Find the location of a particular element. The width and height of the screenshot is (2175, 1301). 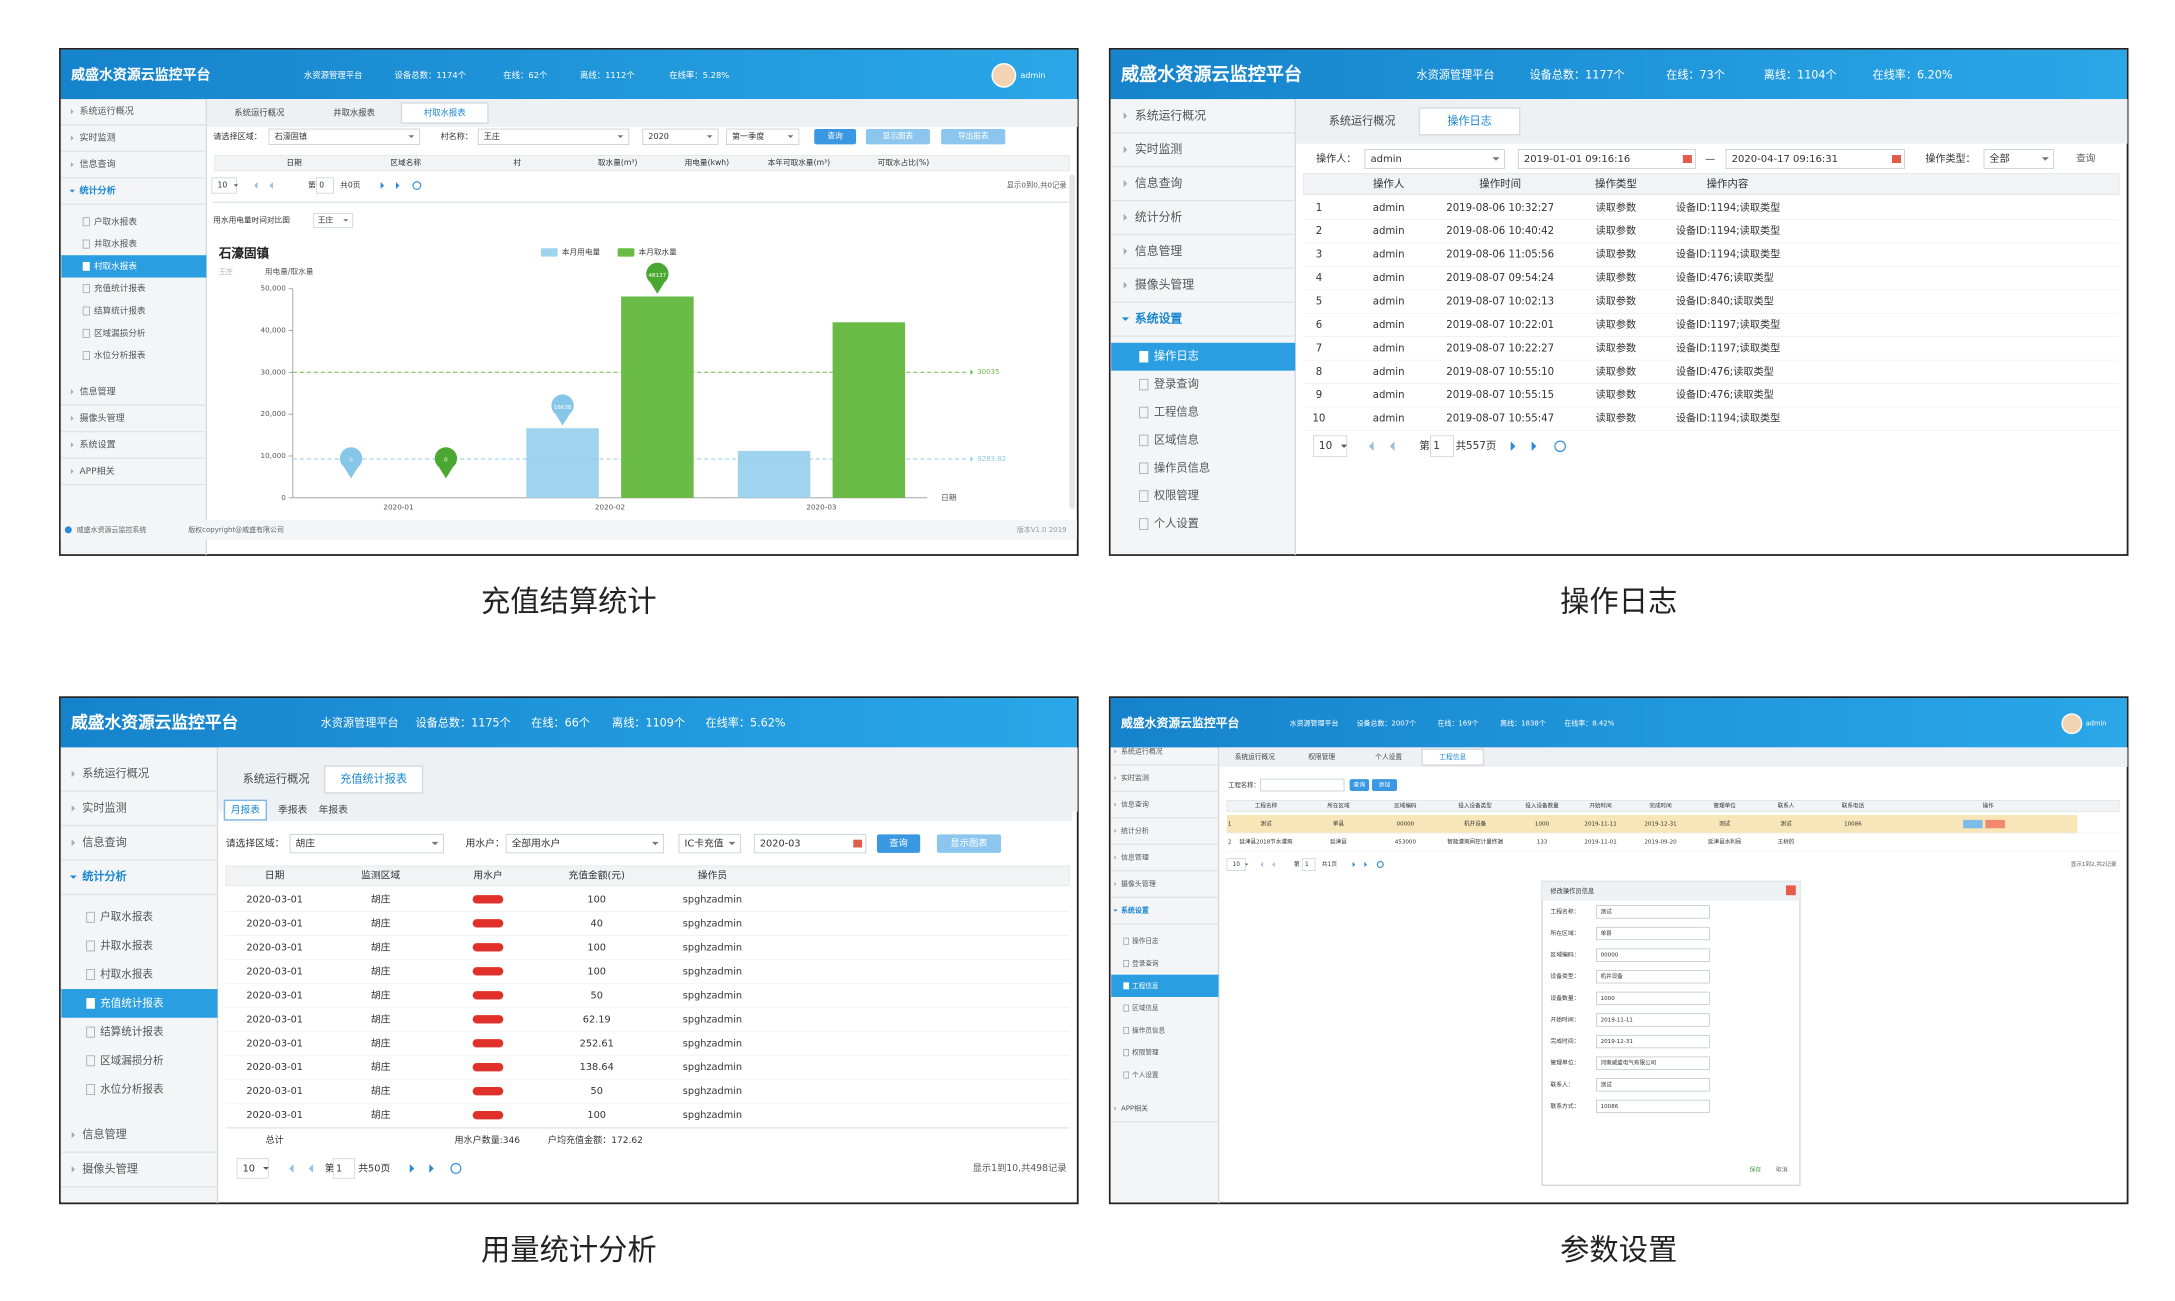

page-number: 0 is located at coordinates (321, 185).